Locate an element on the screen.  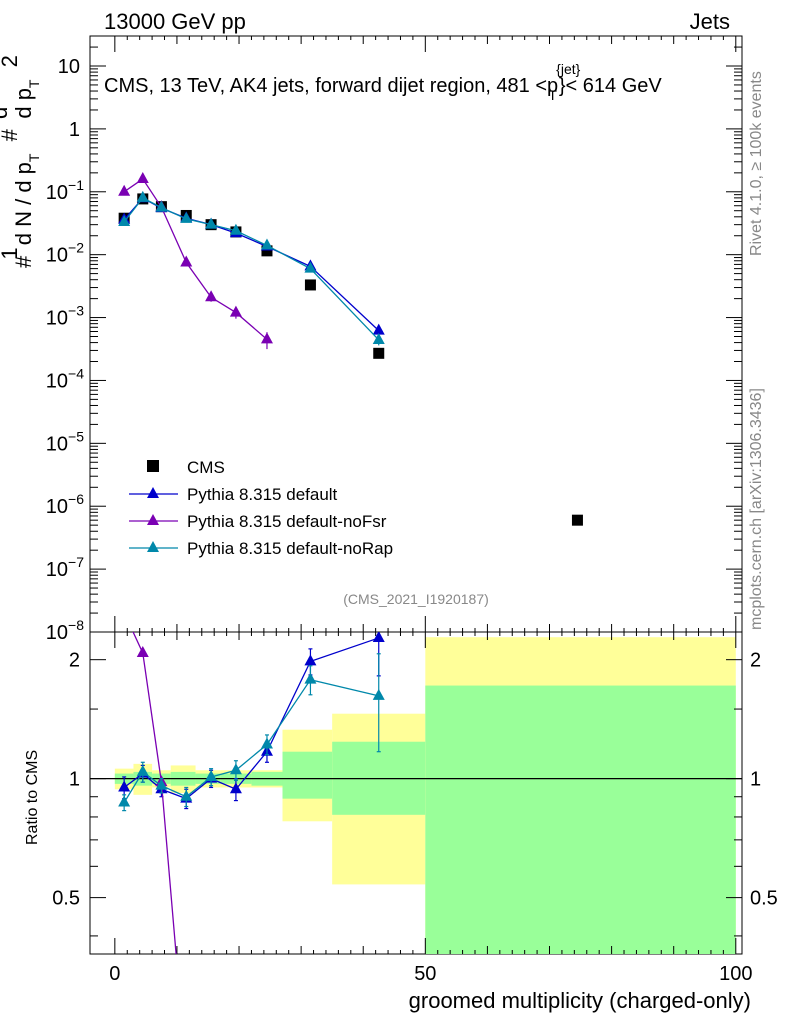
legend-marker-cms is located at coordinates (153, 466).